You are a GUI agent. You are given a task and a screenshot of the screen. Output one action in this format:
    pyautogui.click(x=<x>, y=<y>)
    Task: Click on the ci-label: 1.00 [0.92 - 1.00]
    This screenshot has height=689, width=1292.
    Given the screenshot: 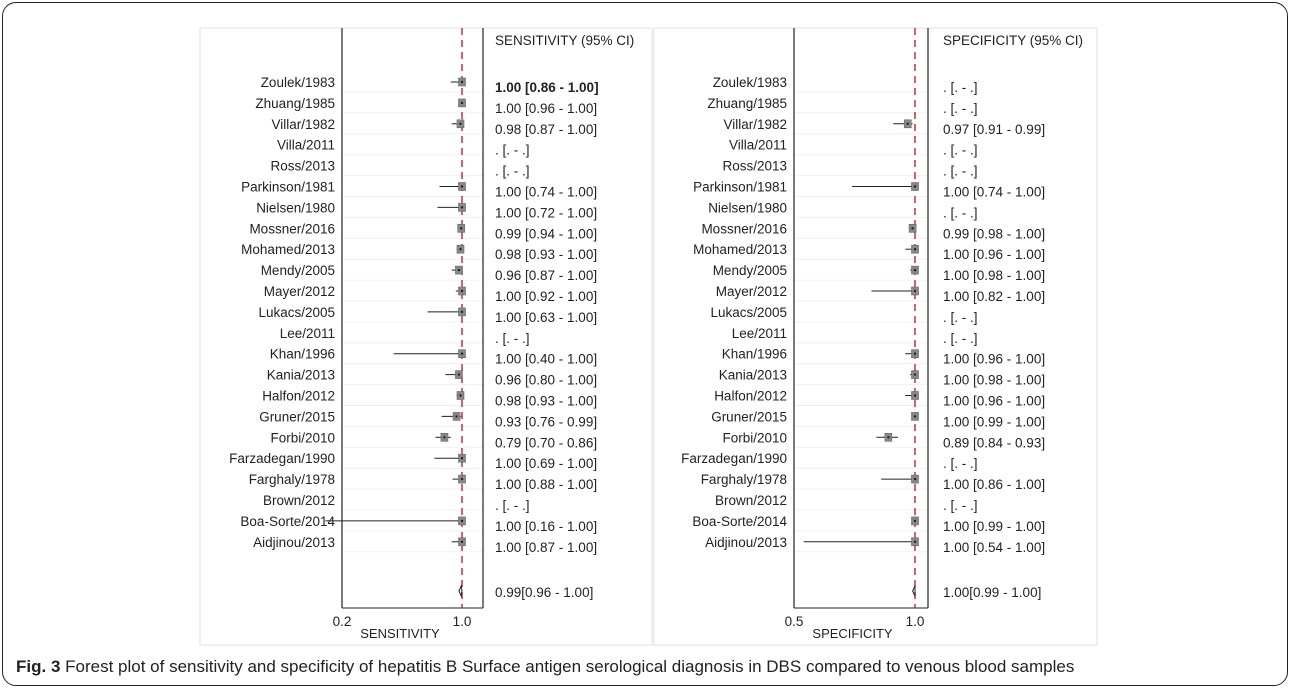 What is the action you would take?
    pyautogui.click(x=546, y=296)
    